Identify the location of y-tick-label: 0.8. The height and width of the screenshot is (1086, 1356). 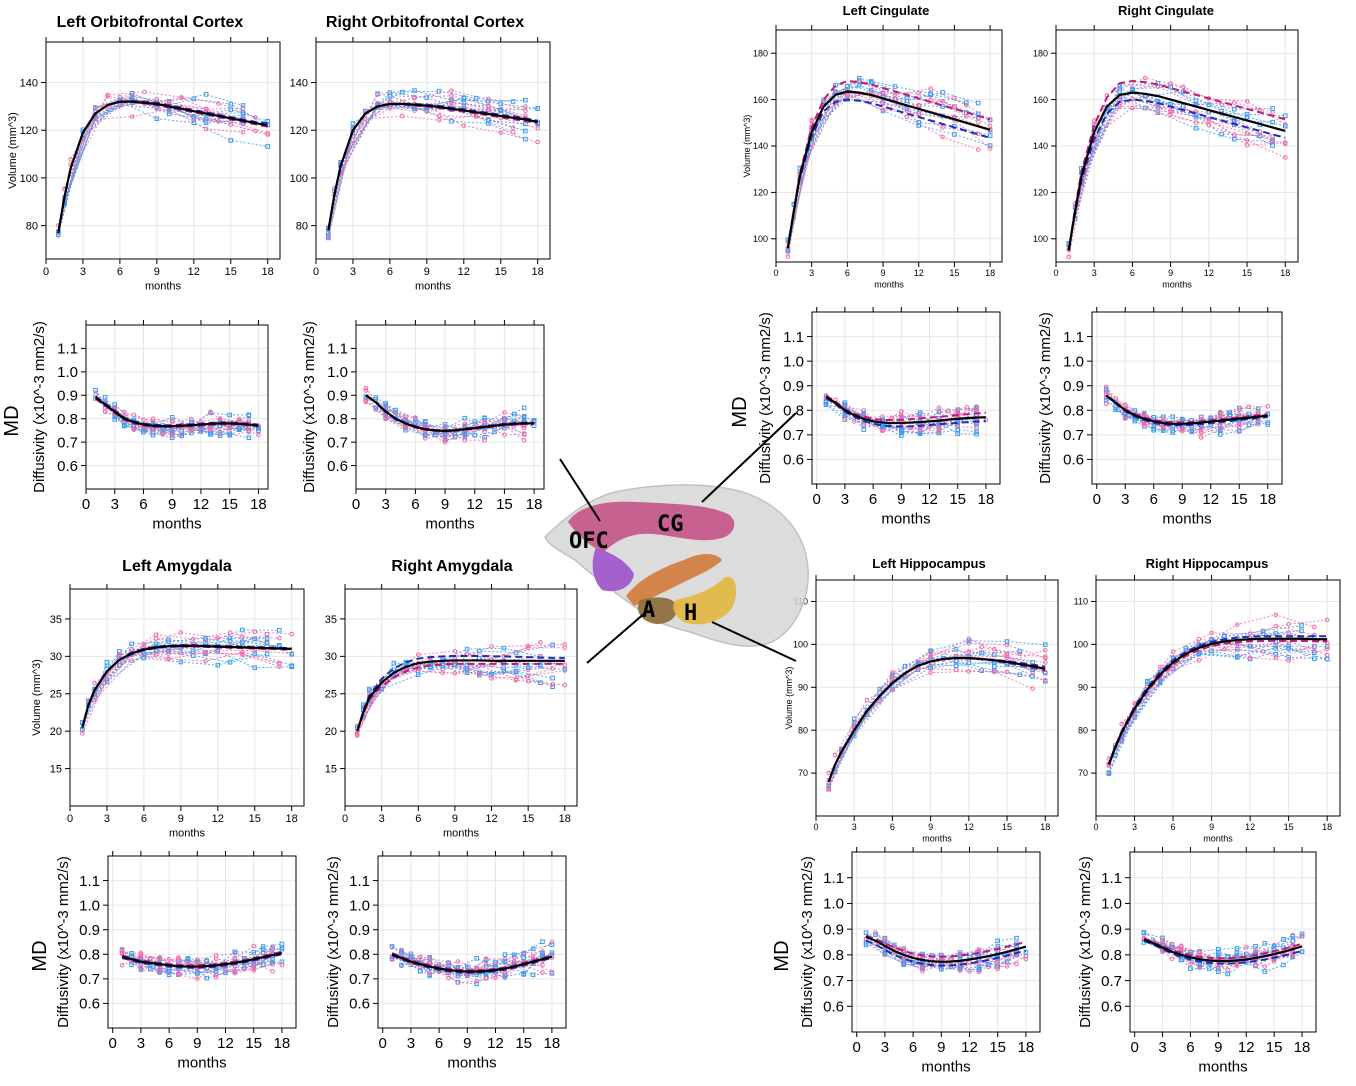
(337, 419).